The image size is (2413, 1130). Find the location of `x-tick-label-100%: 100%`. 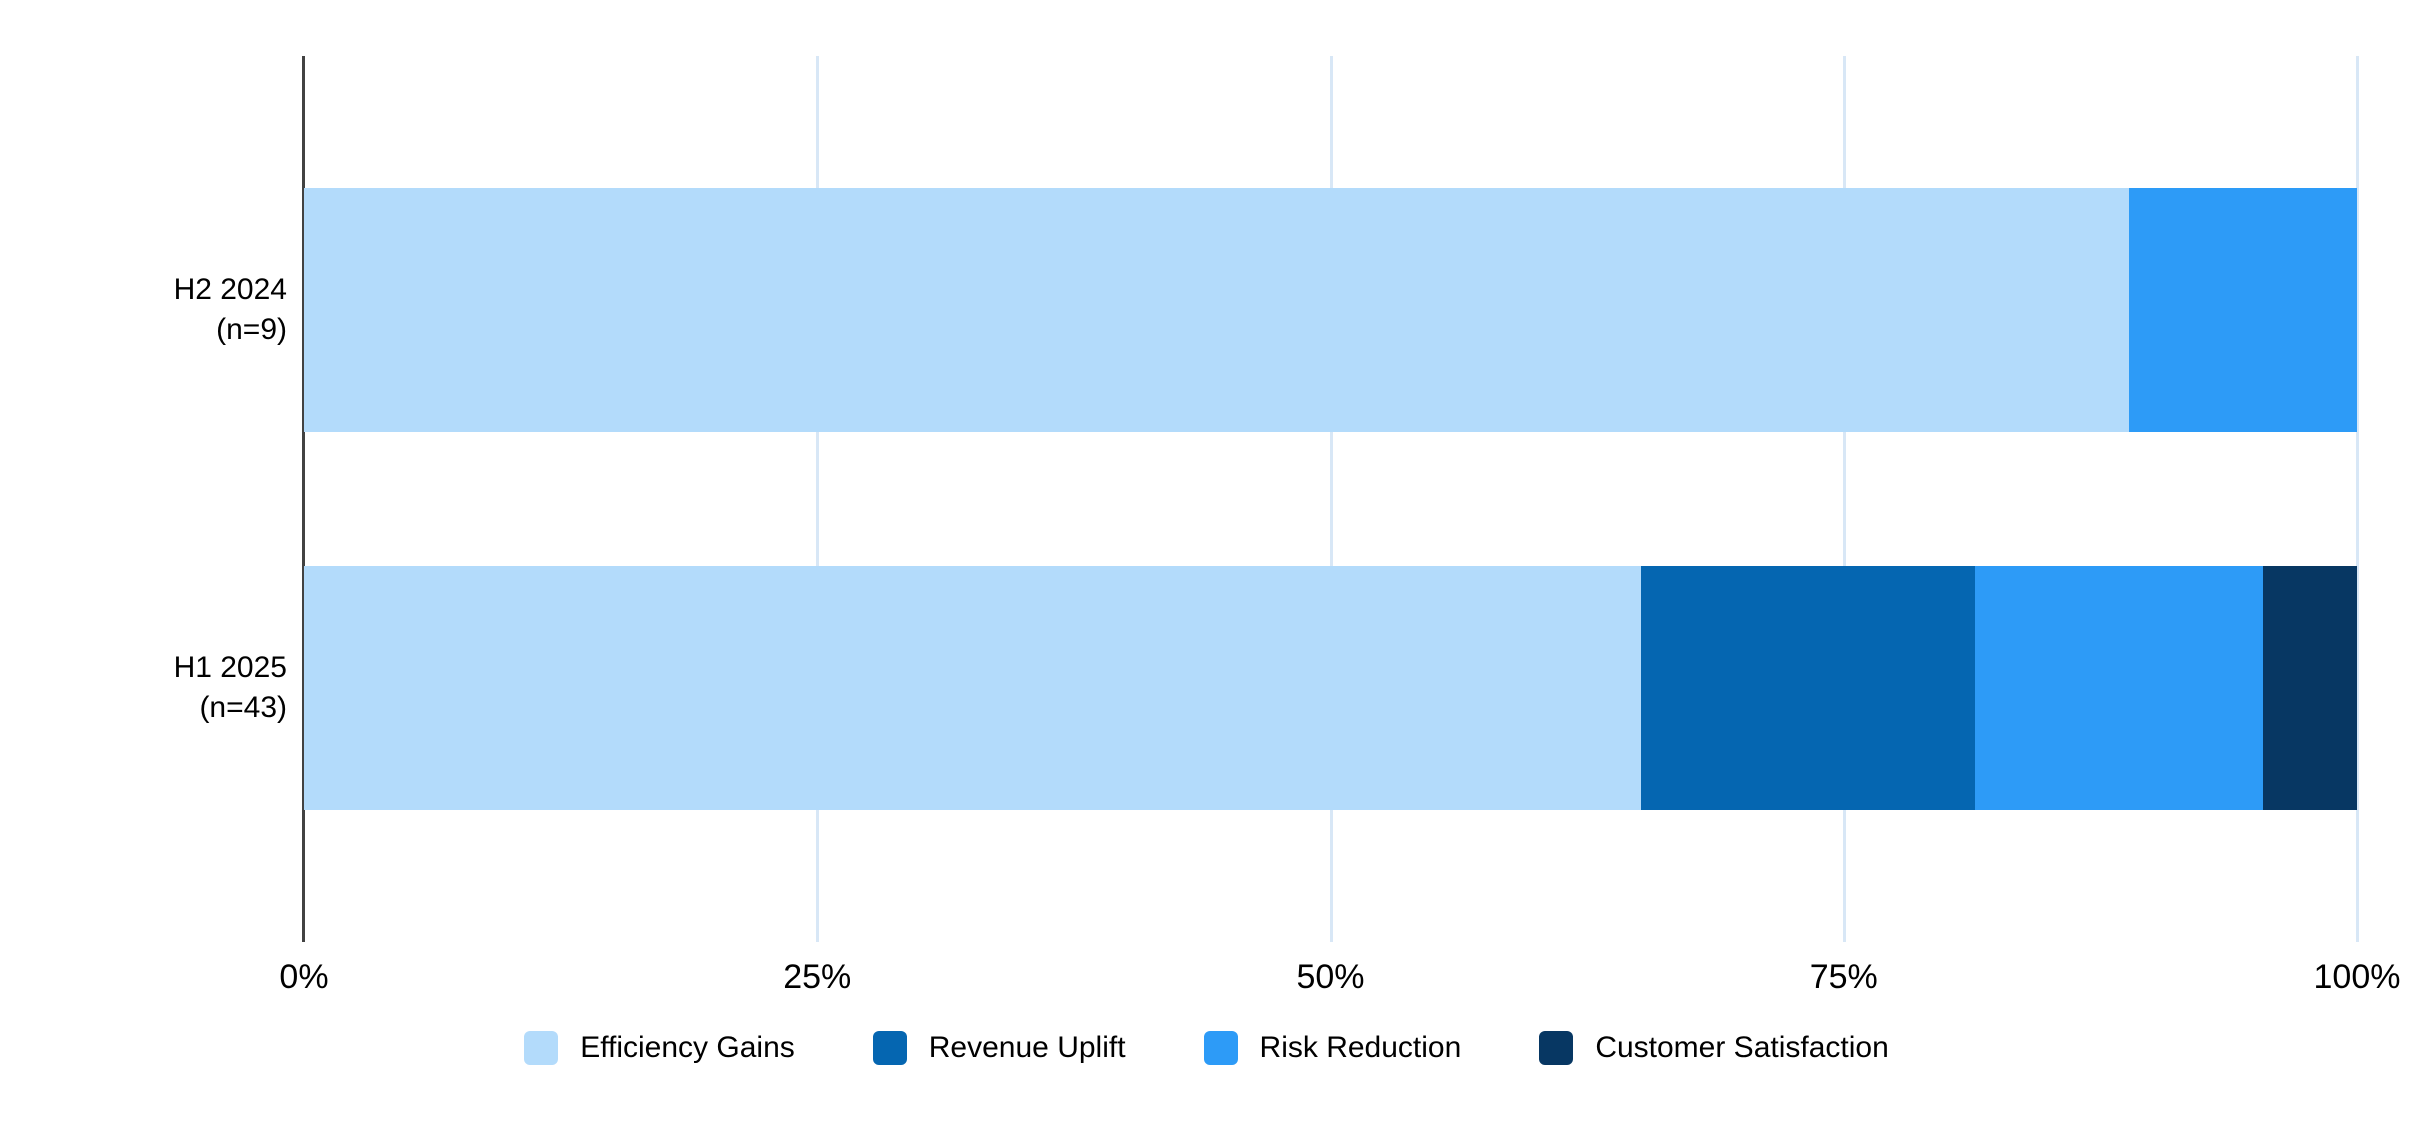

x-tick-label-100%: 100% is located at coordinates (2357, 977).